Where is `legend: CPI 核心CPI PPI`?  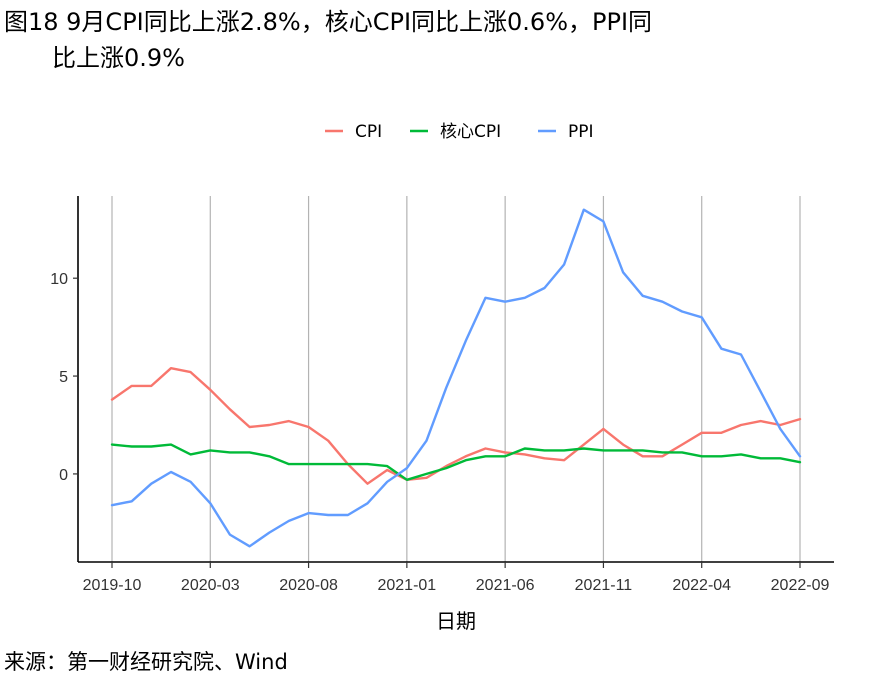 legend: CPI 核心CPI PPI is located at coordinates (459, 132).